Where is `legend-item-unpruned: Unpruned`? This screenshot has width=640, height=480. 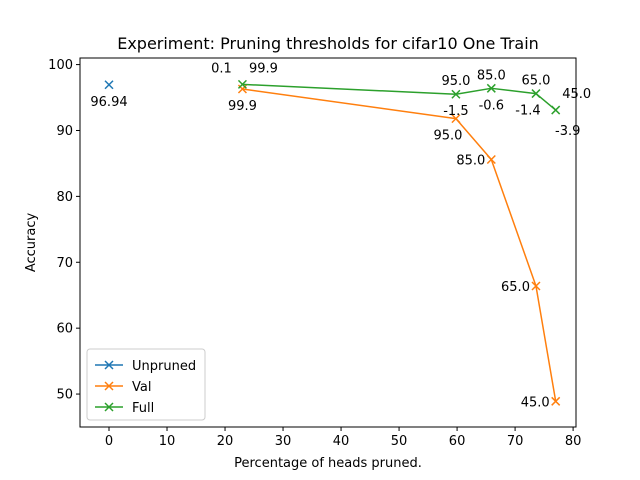 legend-item-unpruned: Unpruned is located at coordinates (145, 366).